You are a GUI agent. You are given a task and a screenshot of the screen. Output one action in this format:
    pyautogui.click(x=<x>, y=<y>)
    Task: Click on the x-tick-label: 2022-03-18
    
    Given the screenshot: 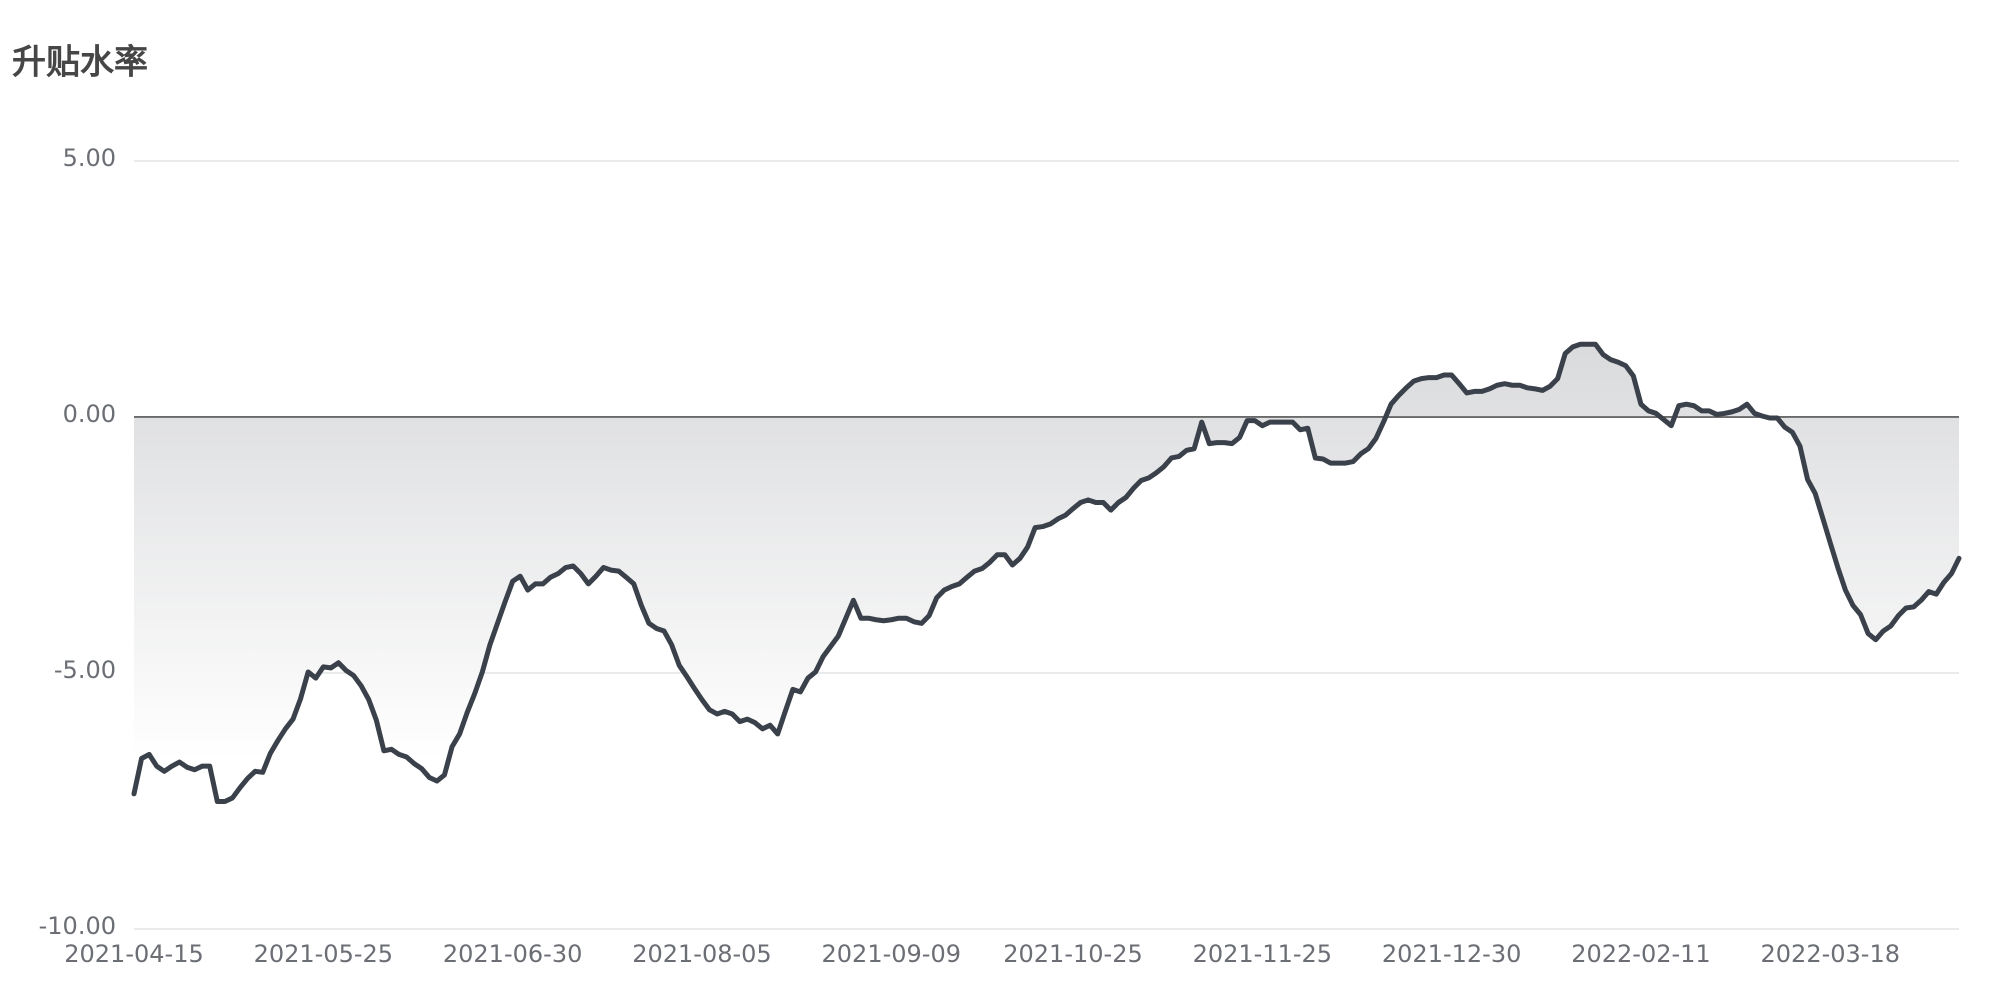 What is the action you would take?
    pyautogui.click(x=1830, y=954)
    